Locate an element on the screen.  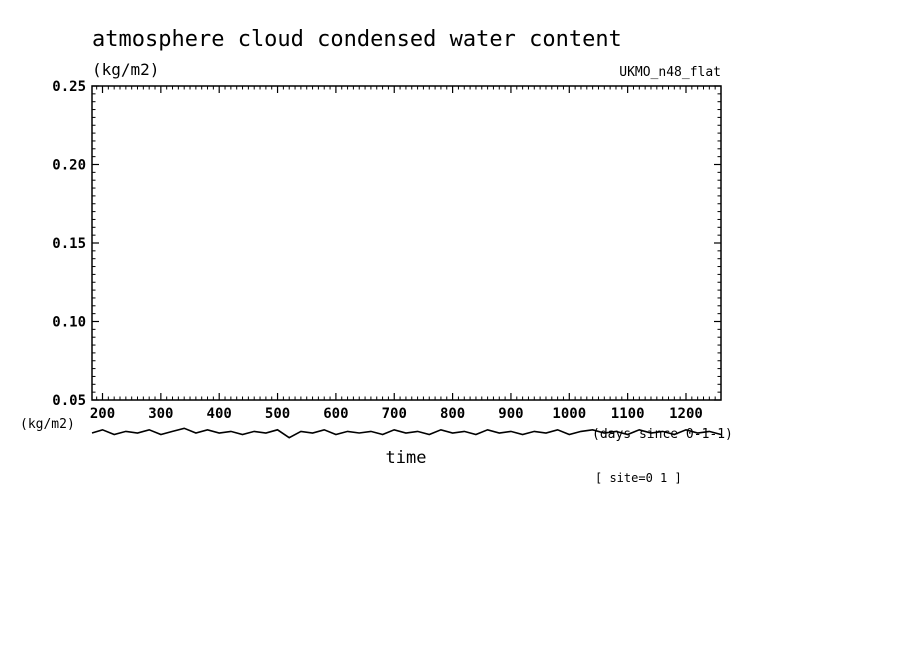
x-tick-label: 500 is located at coordinates (277, 414).